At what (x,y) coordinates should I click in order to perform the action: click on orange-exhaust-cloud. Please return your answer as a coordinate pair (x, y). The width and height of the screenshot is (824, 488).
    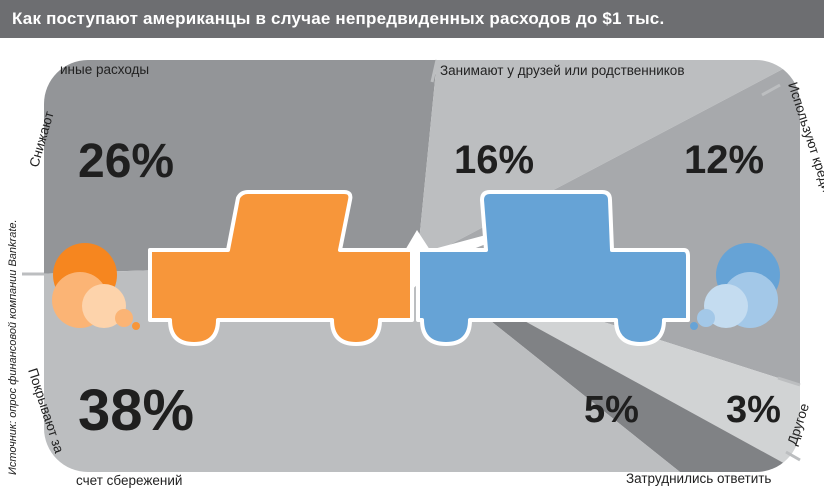
    Looking at the image, I should click on (96, 286).